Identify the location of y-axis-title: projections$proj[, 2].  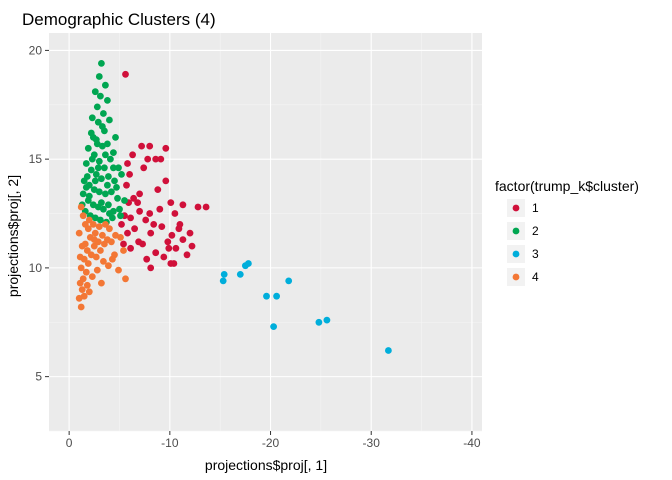
(13, 236).